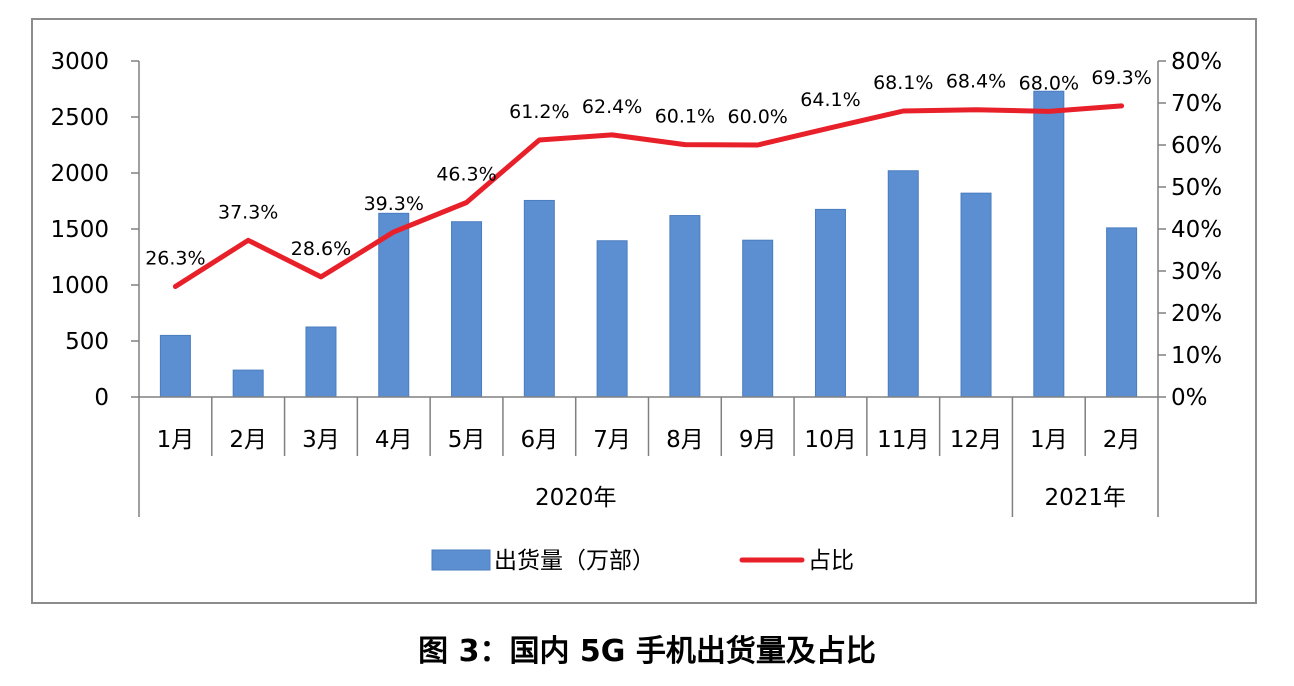  I want to click on y-left-tick-label: 2000, so click(79, 174).